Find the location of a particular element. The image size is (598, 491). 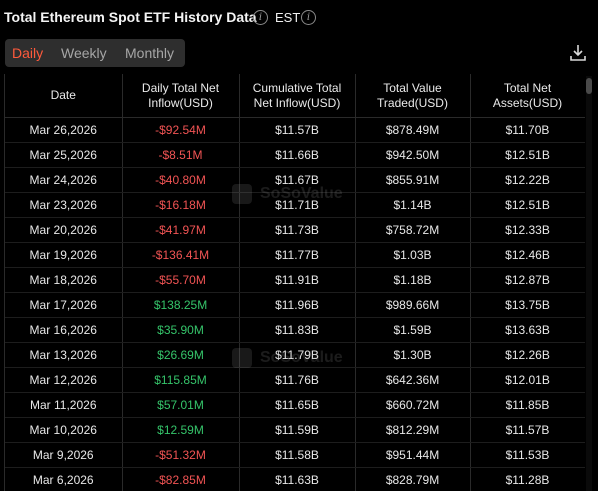

net-assets-cell: $12.26B is located at coordinates (527, 355).